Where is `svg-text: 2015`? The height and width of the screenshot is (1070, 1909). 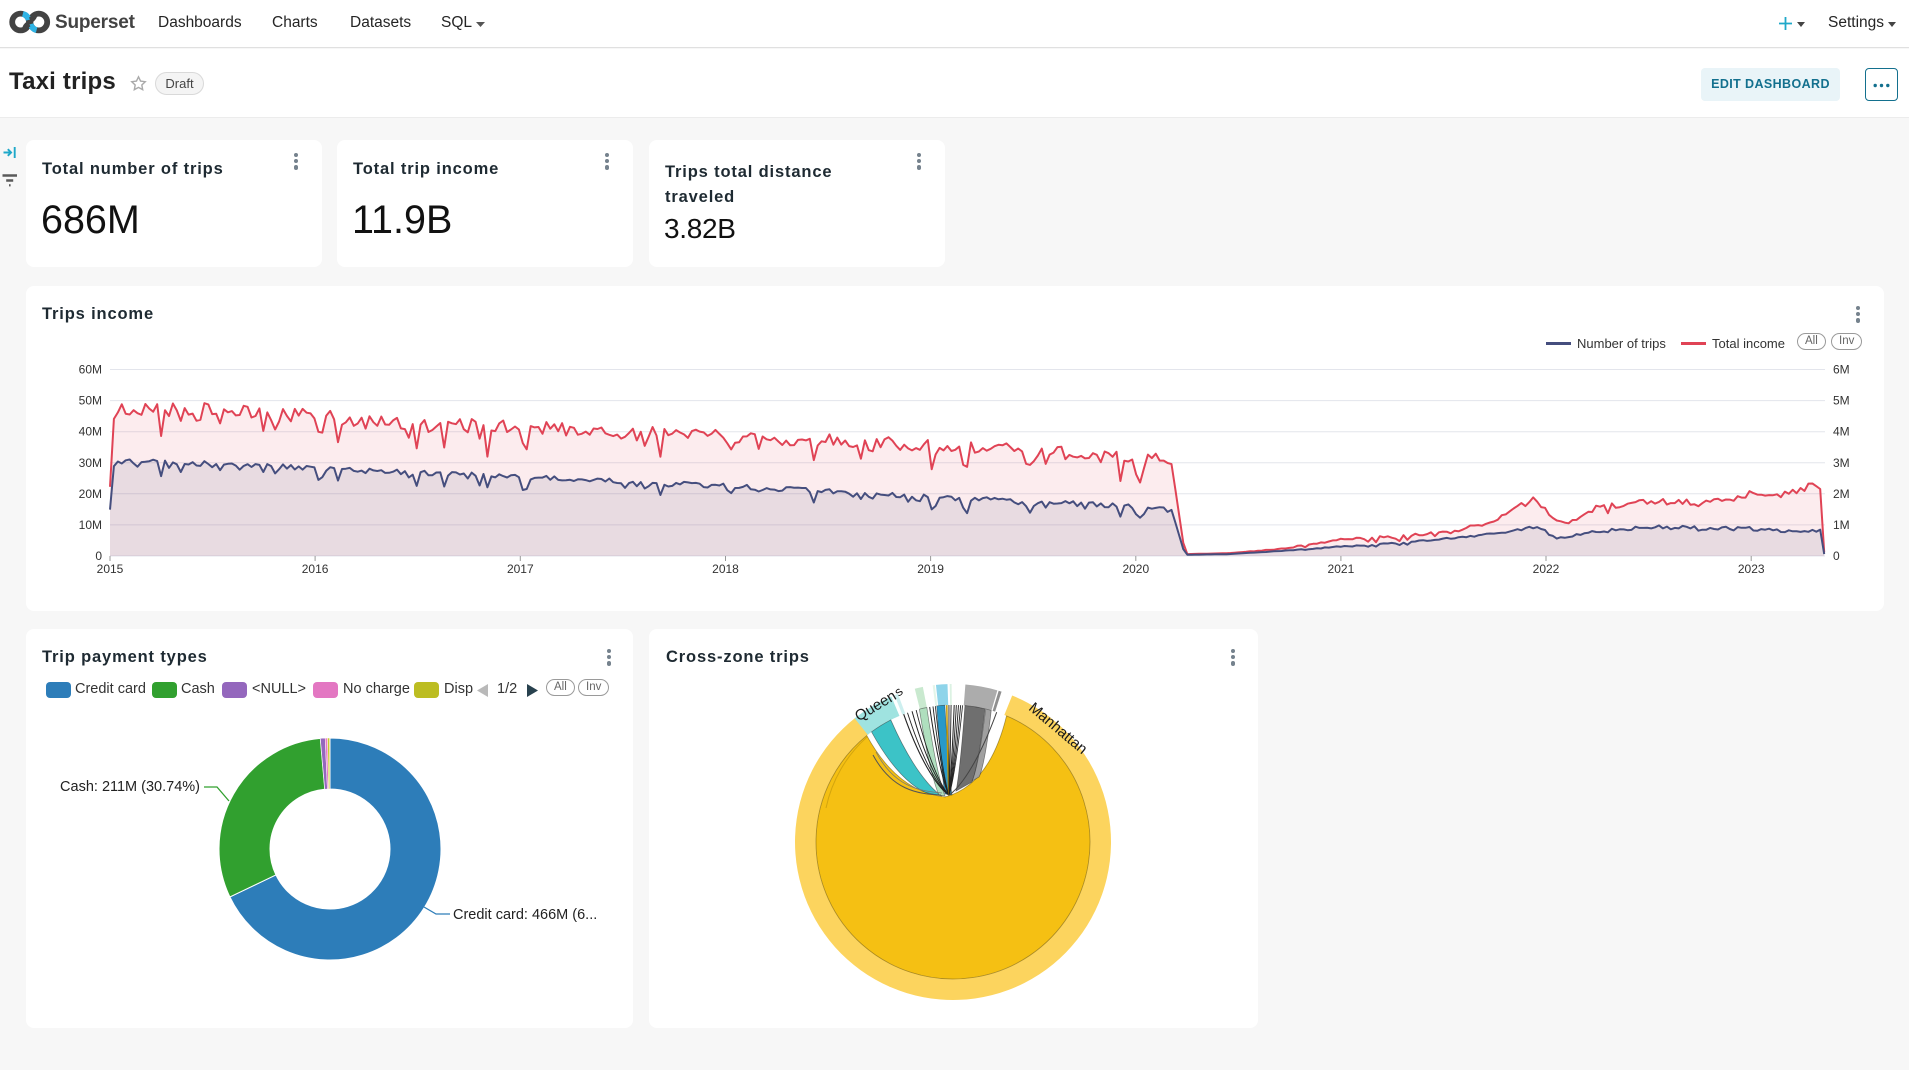
svg-text: 2015 is located at coordinates (110, 569).